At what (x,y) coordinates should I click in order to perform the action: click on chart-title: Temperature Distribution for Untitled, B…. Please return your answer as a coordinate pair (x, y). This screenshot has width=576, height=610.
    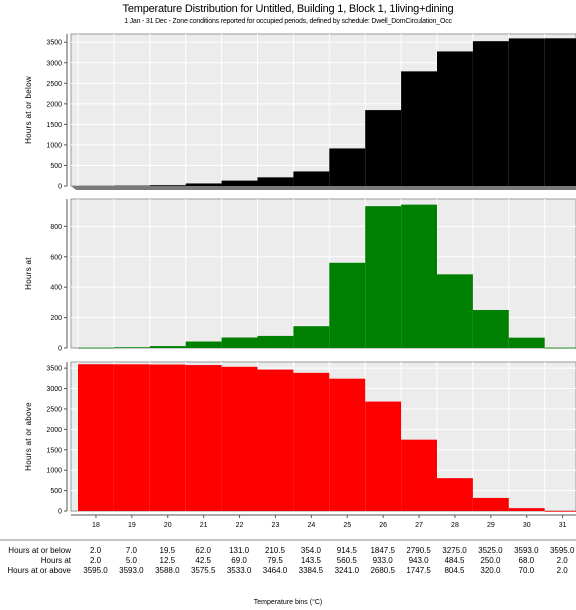
    Looking at the image, I should click on (288, 9).